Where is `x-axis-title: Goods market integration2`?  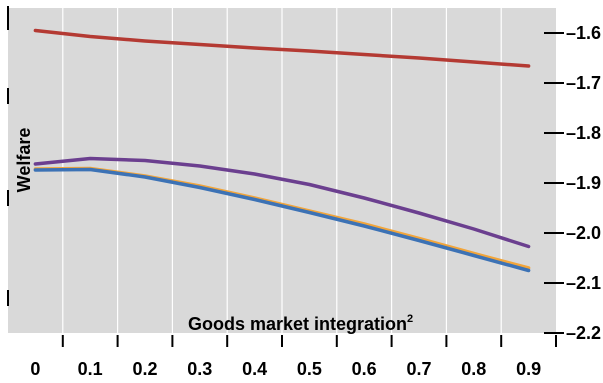 x-axis-title: Goods market integration2 is located at coordinates (300, 323).